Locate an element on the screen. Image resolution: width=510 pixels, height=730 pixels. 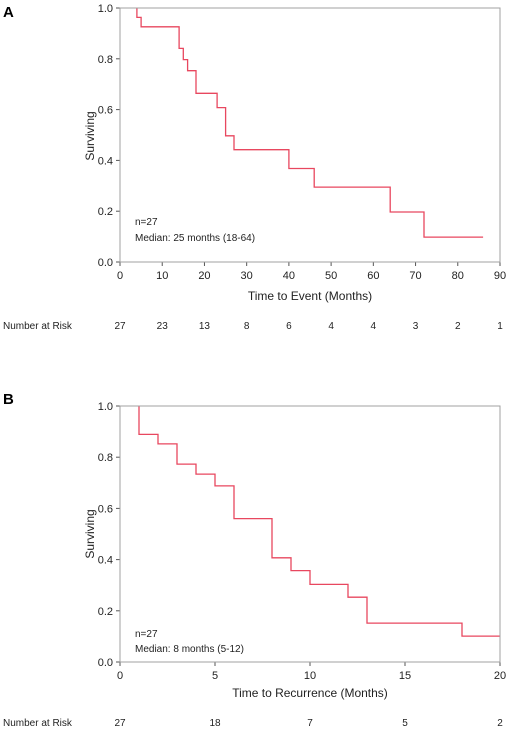
panel-a-x-tick-label: 0 is located at coordinates (120, 276).